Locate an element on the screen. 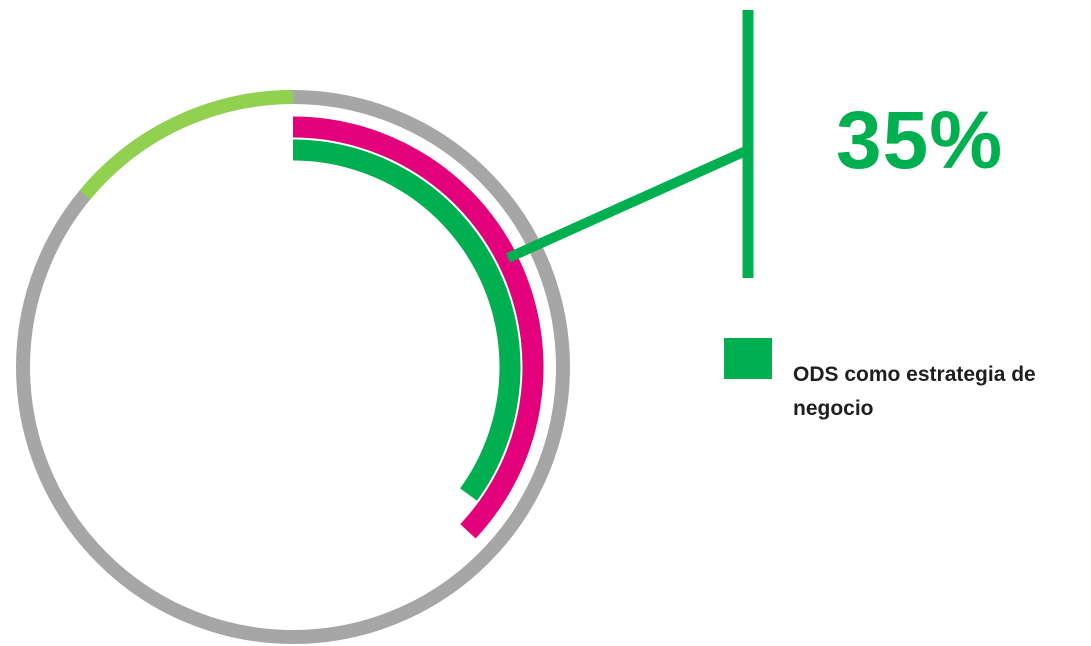  legend-swatch is located at coordinates (748, 358).